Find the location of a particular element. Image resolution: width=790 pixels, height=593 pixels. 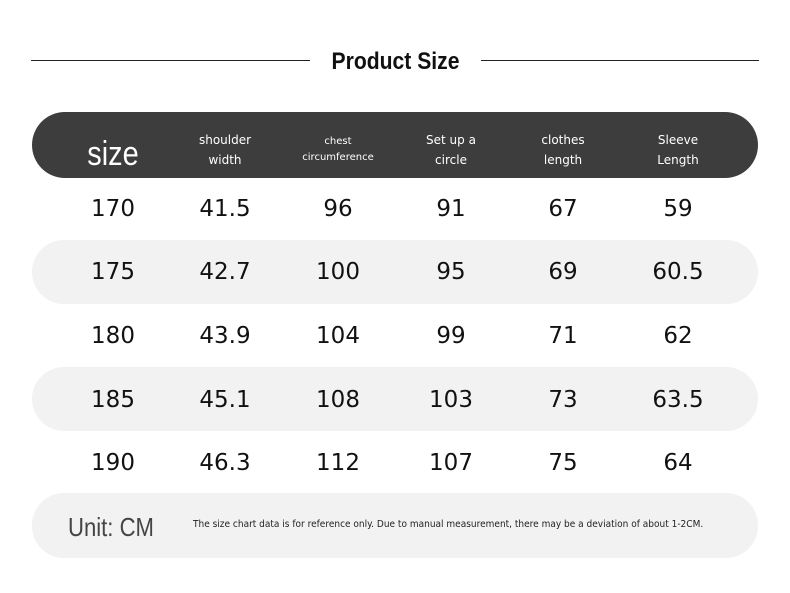

cell-value: 69 is located at coordinates (563, 272).